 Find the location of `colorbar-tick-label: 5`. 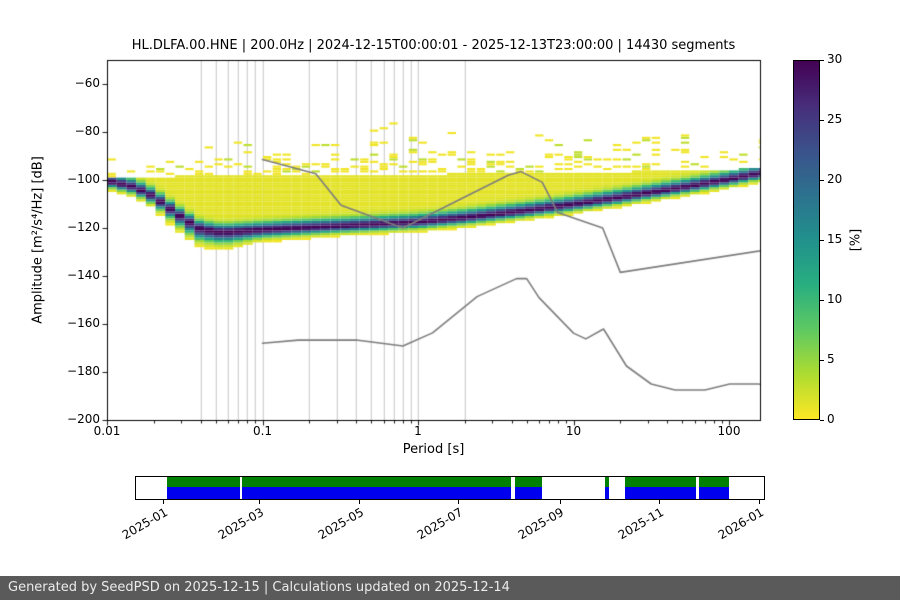

colorbar-tick-label: 5 is located at coordinates (831, 359).